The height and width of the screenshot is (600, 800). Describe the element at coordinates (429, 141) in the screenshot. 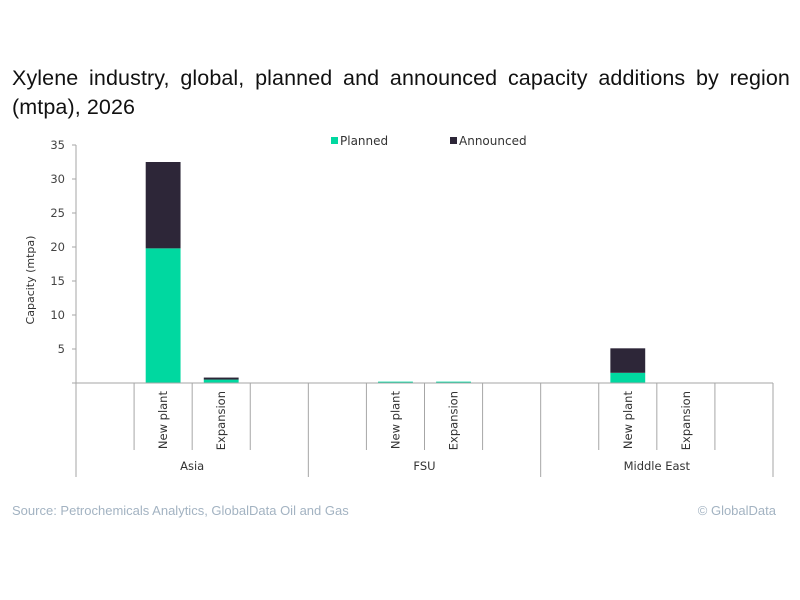

I see `legend: Planned Announced` at that location.